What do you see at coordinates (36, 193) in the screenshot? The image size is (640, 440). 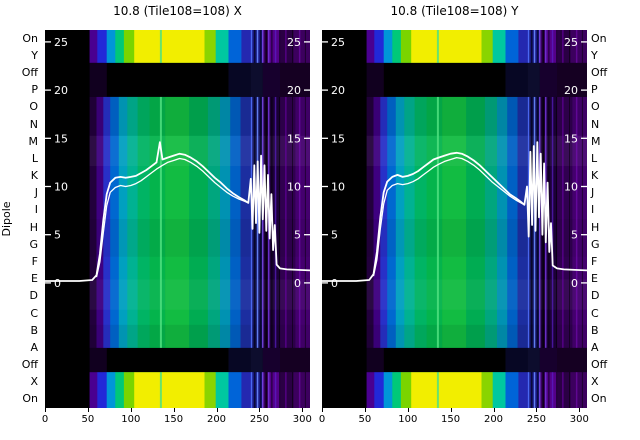 I see `row-label-j-9: J` at bounding box center [36, 193].